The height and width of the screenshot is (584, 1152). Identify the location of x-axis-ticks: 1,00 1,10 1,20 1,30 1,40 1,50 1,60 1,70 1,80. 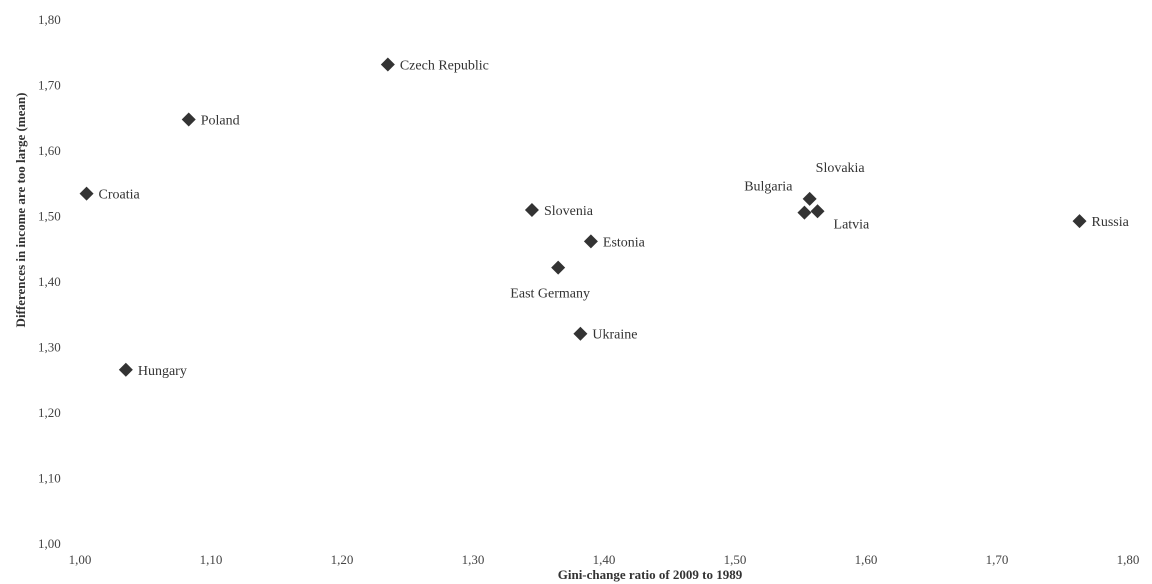
(604, 559).